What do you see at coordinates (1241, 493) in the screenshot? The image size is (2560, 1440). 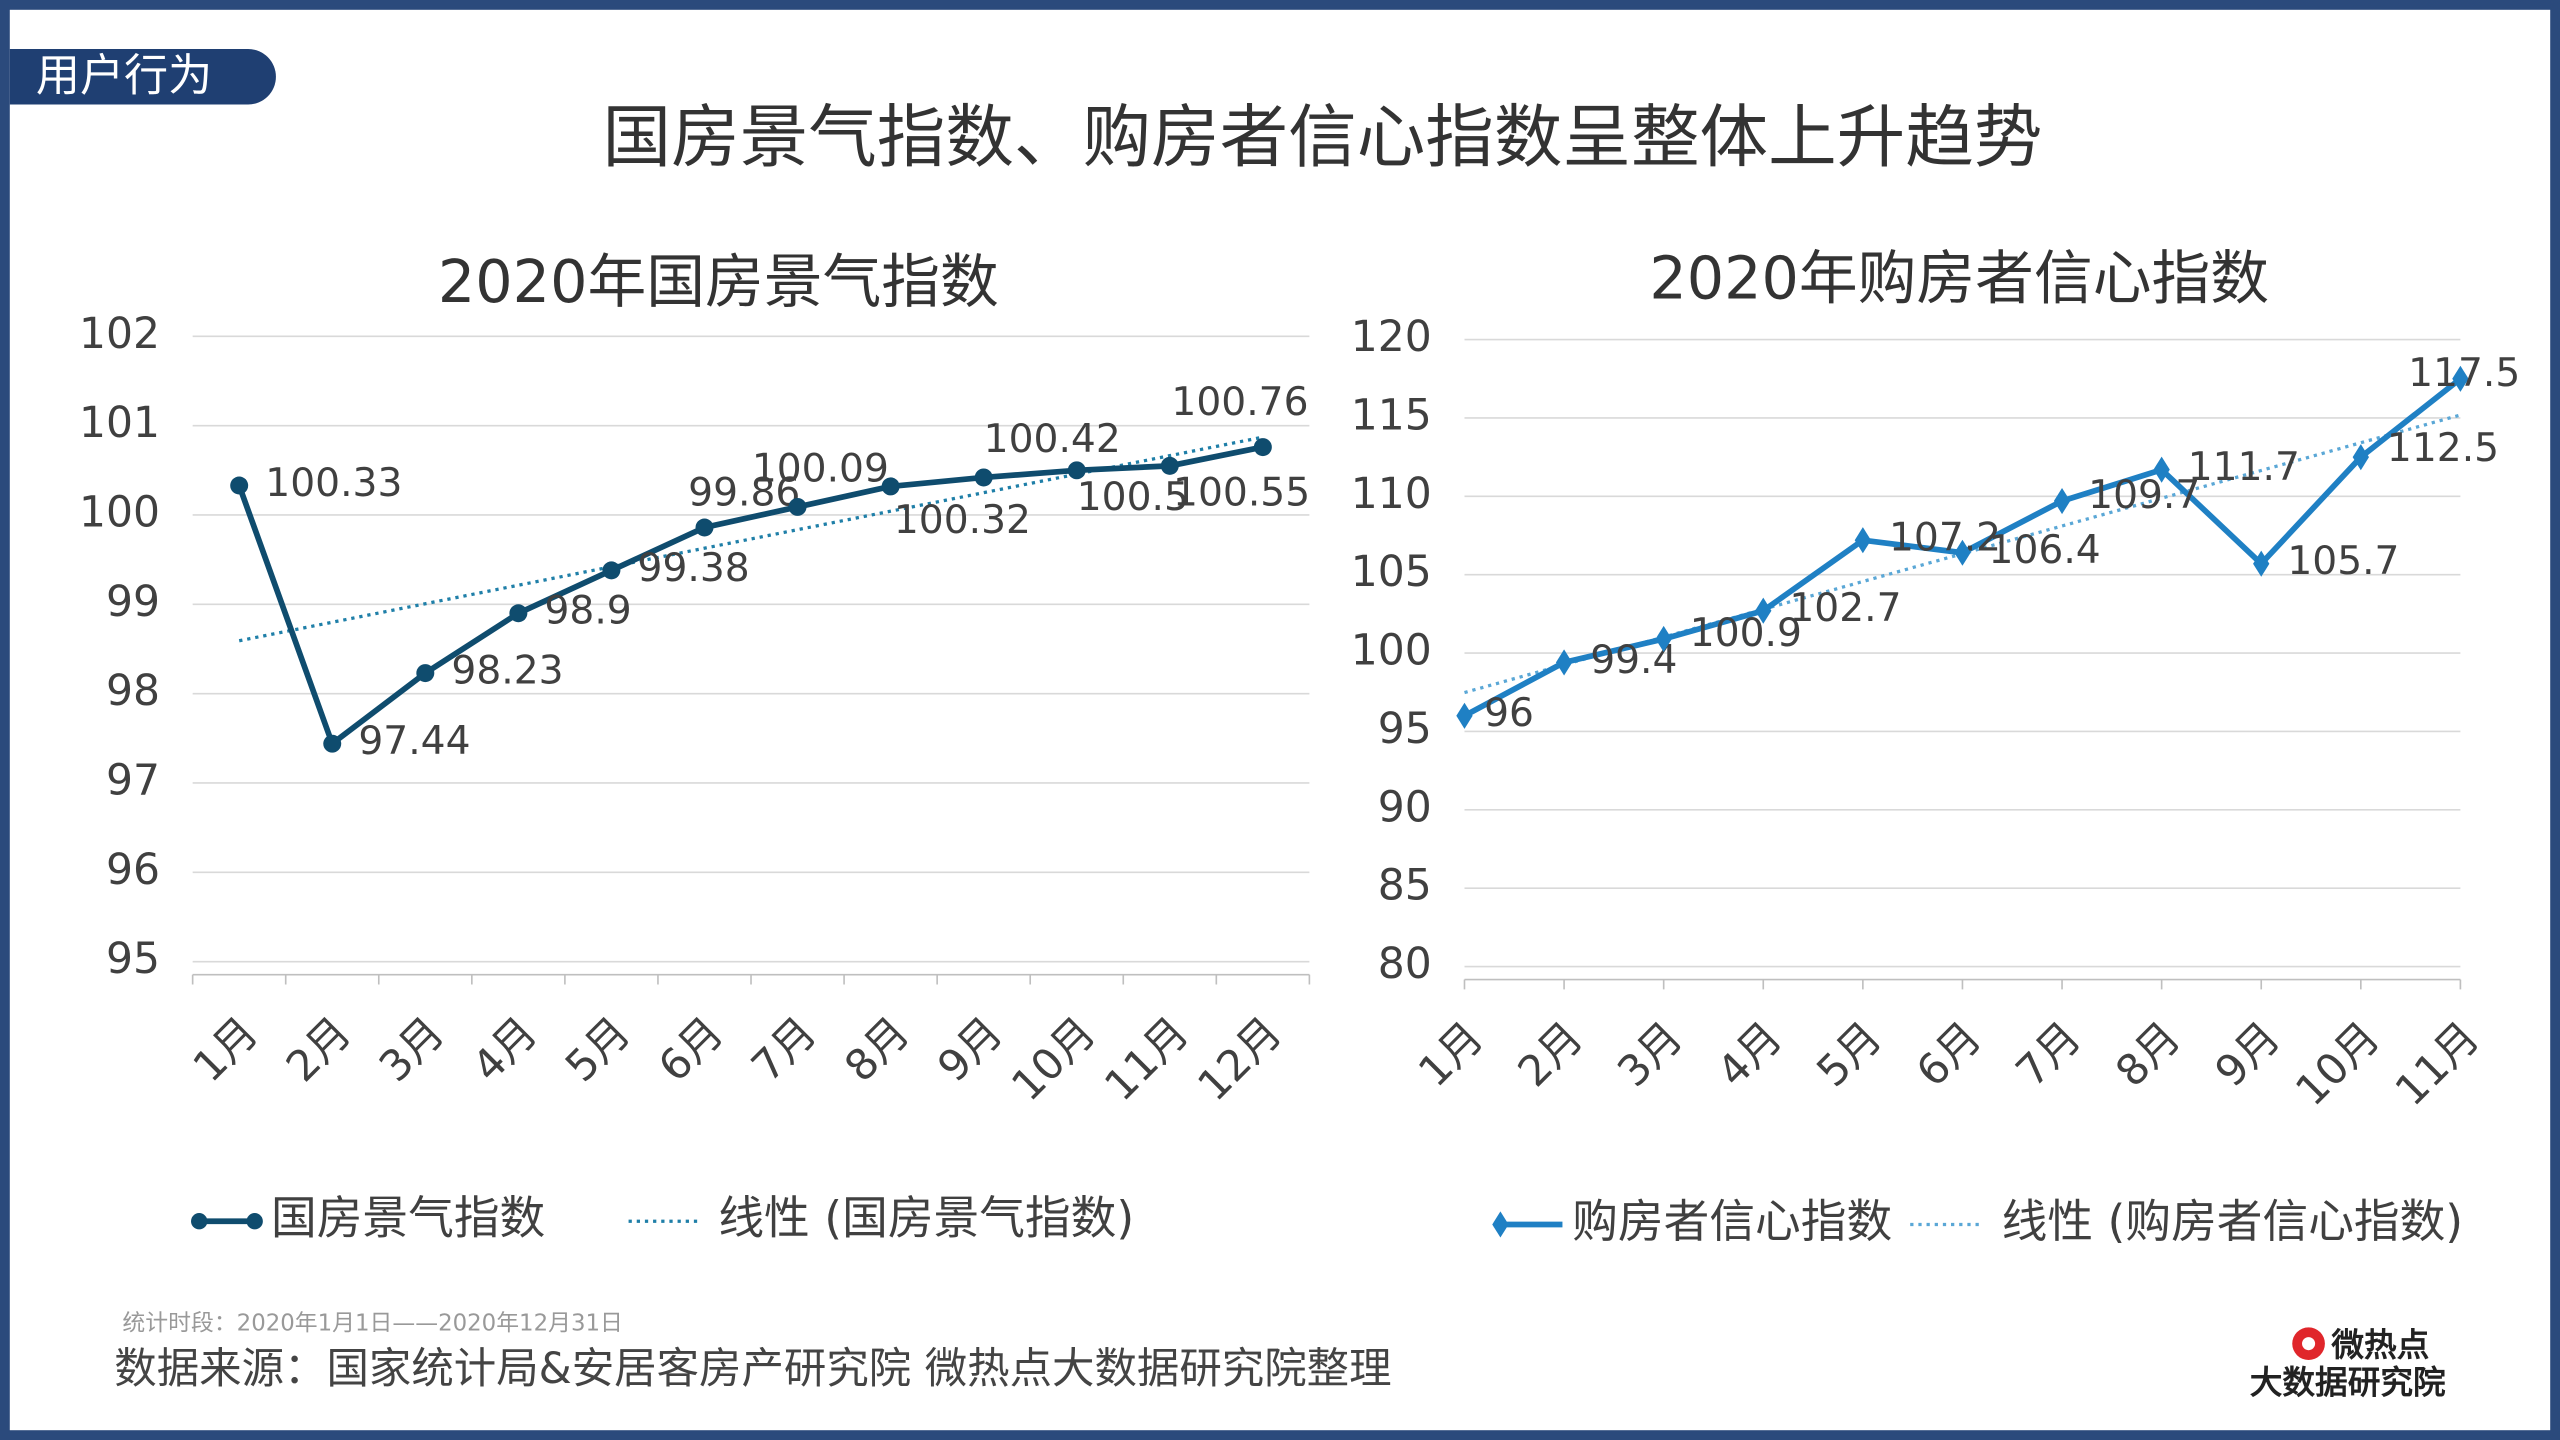 I see `data-label: 100.55` at bounding box center [1241, 493].